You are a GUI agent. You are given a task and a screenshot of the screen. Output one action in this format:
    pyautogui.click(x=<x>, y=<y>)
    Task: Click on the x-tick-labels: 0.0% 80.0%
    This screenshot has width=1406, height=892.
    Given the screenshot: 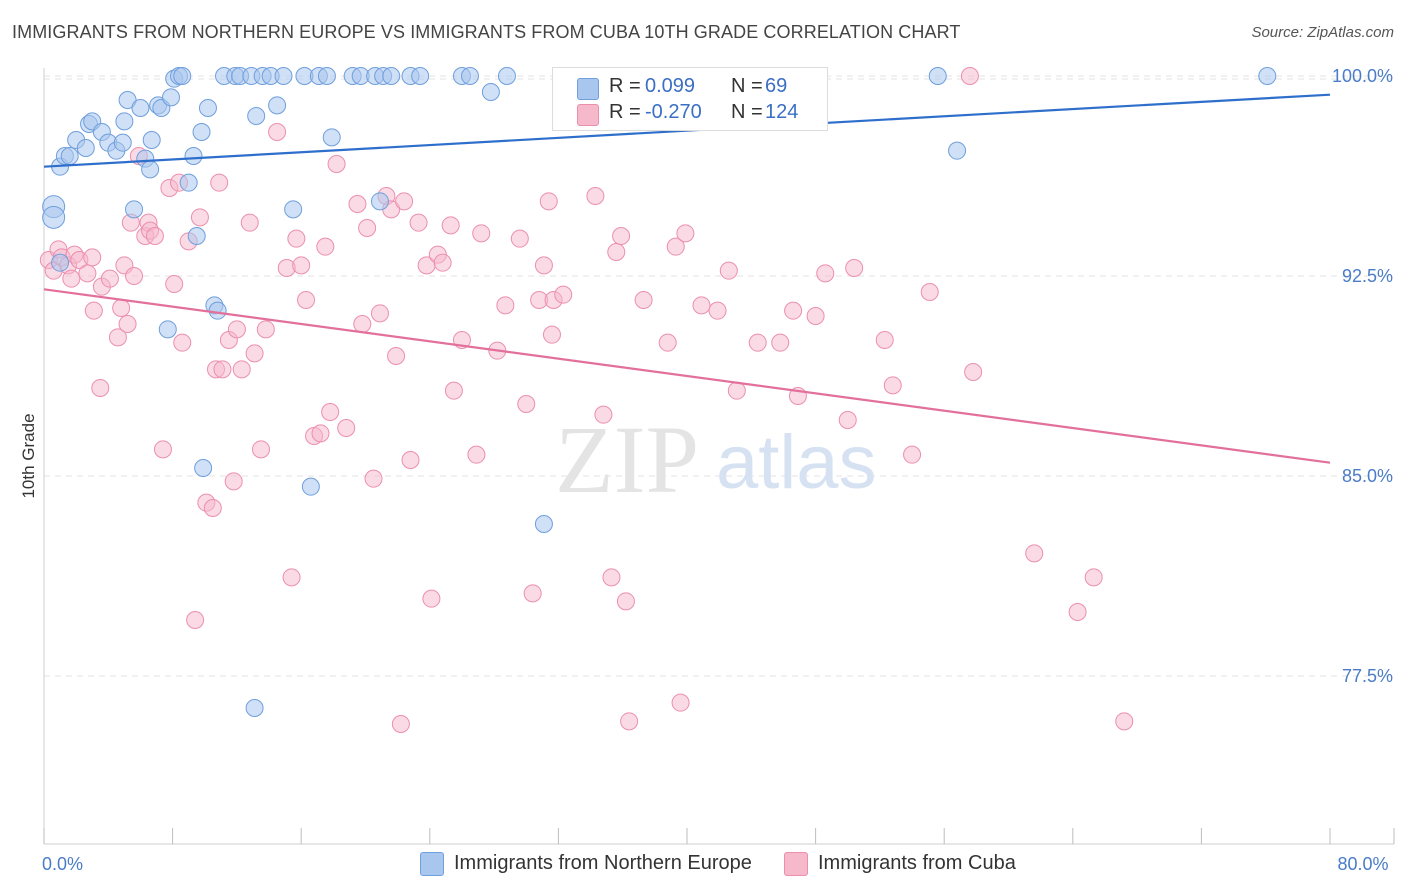 What is the action you would take?
    pyautogui.click(x=715, y=864)
    